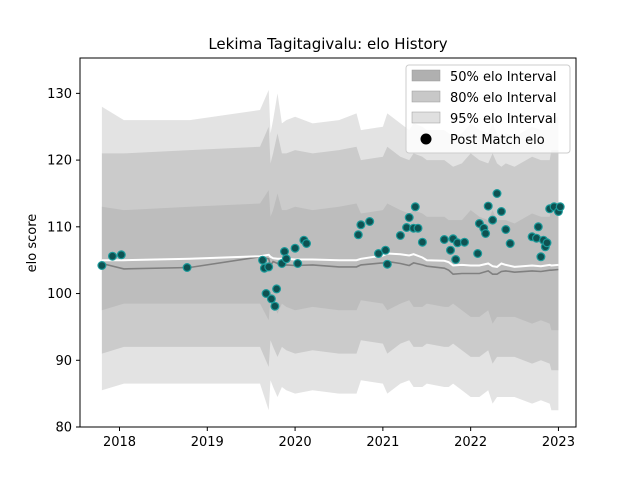 The image size is (640, 480). What do you see at coordinates (503, 98) in the screenshot?
I see `legend-label: 80% elo Interval` at bounding box center [503, 98].